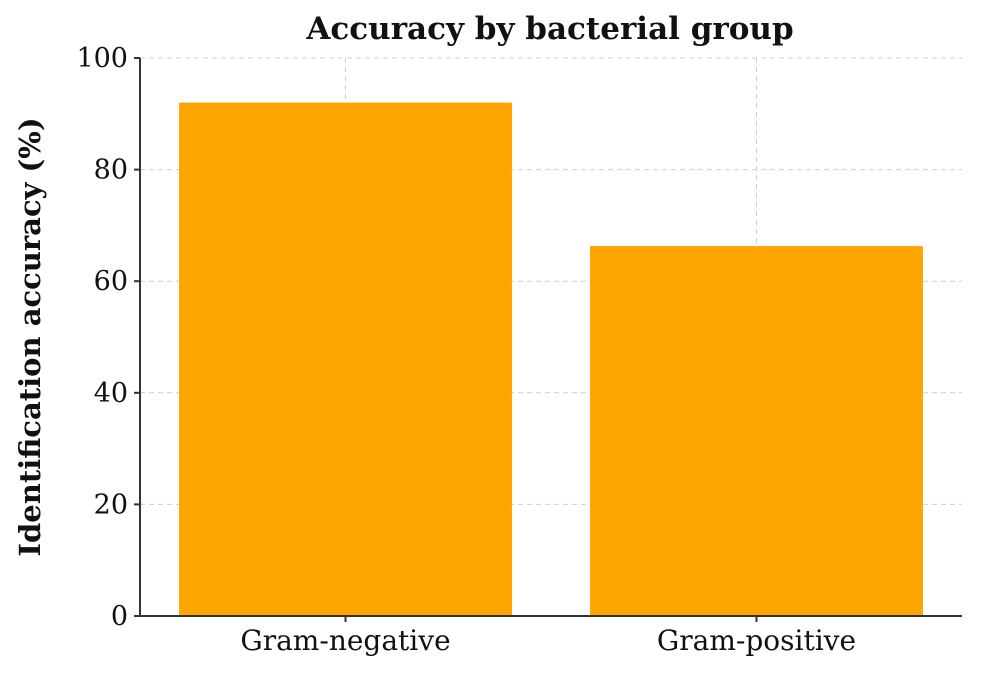  What do you see at coordinates (549, 29) in the screenshot?
I see `chart-title: Accuracy by bacterial group` at bounding box center [549, 29].